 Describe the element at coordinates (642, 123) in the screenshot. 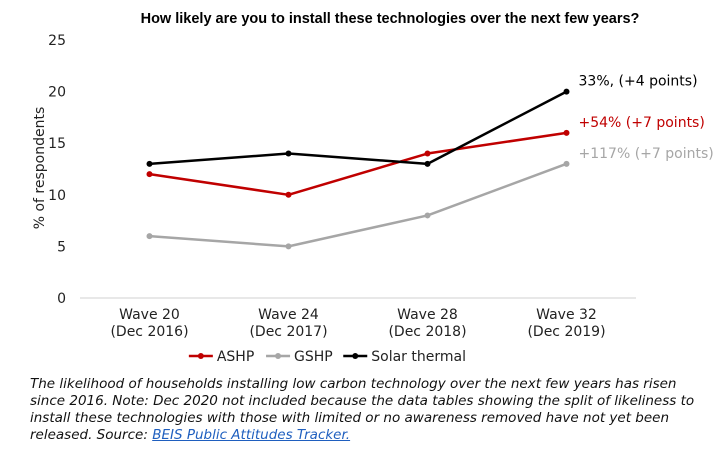

I see `annotation-ashp: +54% (+7 points)` at that location.